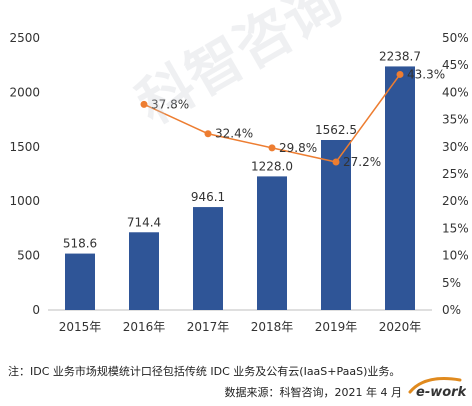 The width and height of the screenshot is (472, 406). What do you see at coordinates (208, 327) in the screenshot?
I see `x-tick-label: 2017年` at bounding box center [208, 327].